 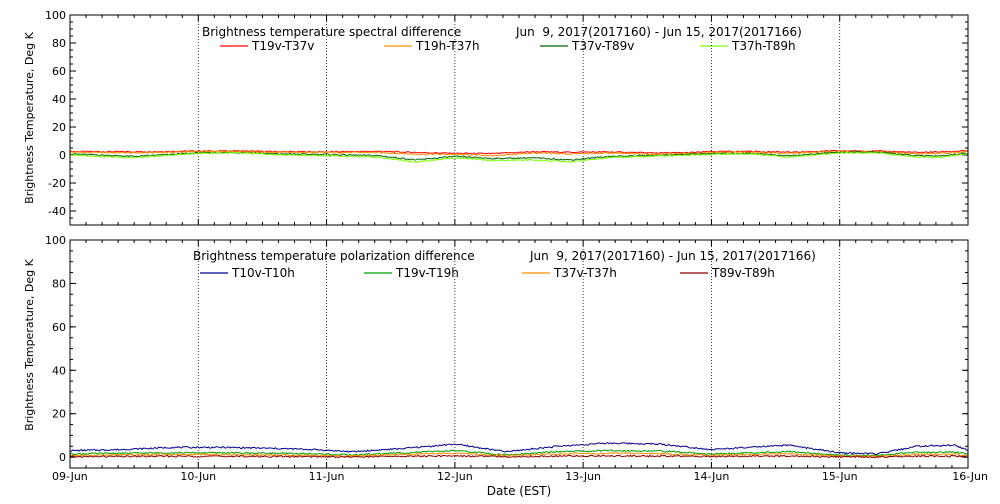 What do you see at coordinates (970, 476) in the screenshot?
I see `x-tick-label: 16-Jun` at bounding box center [970, 476].